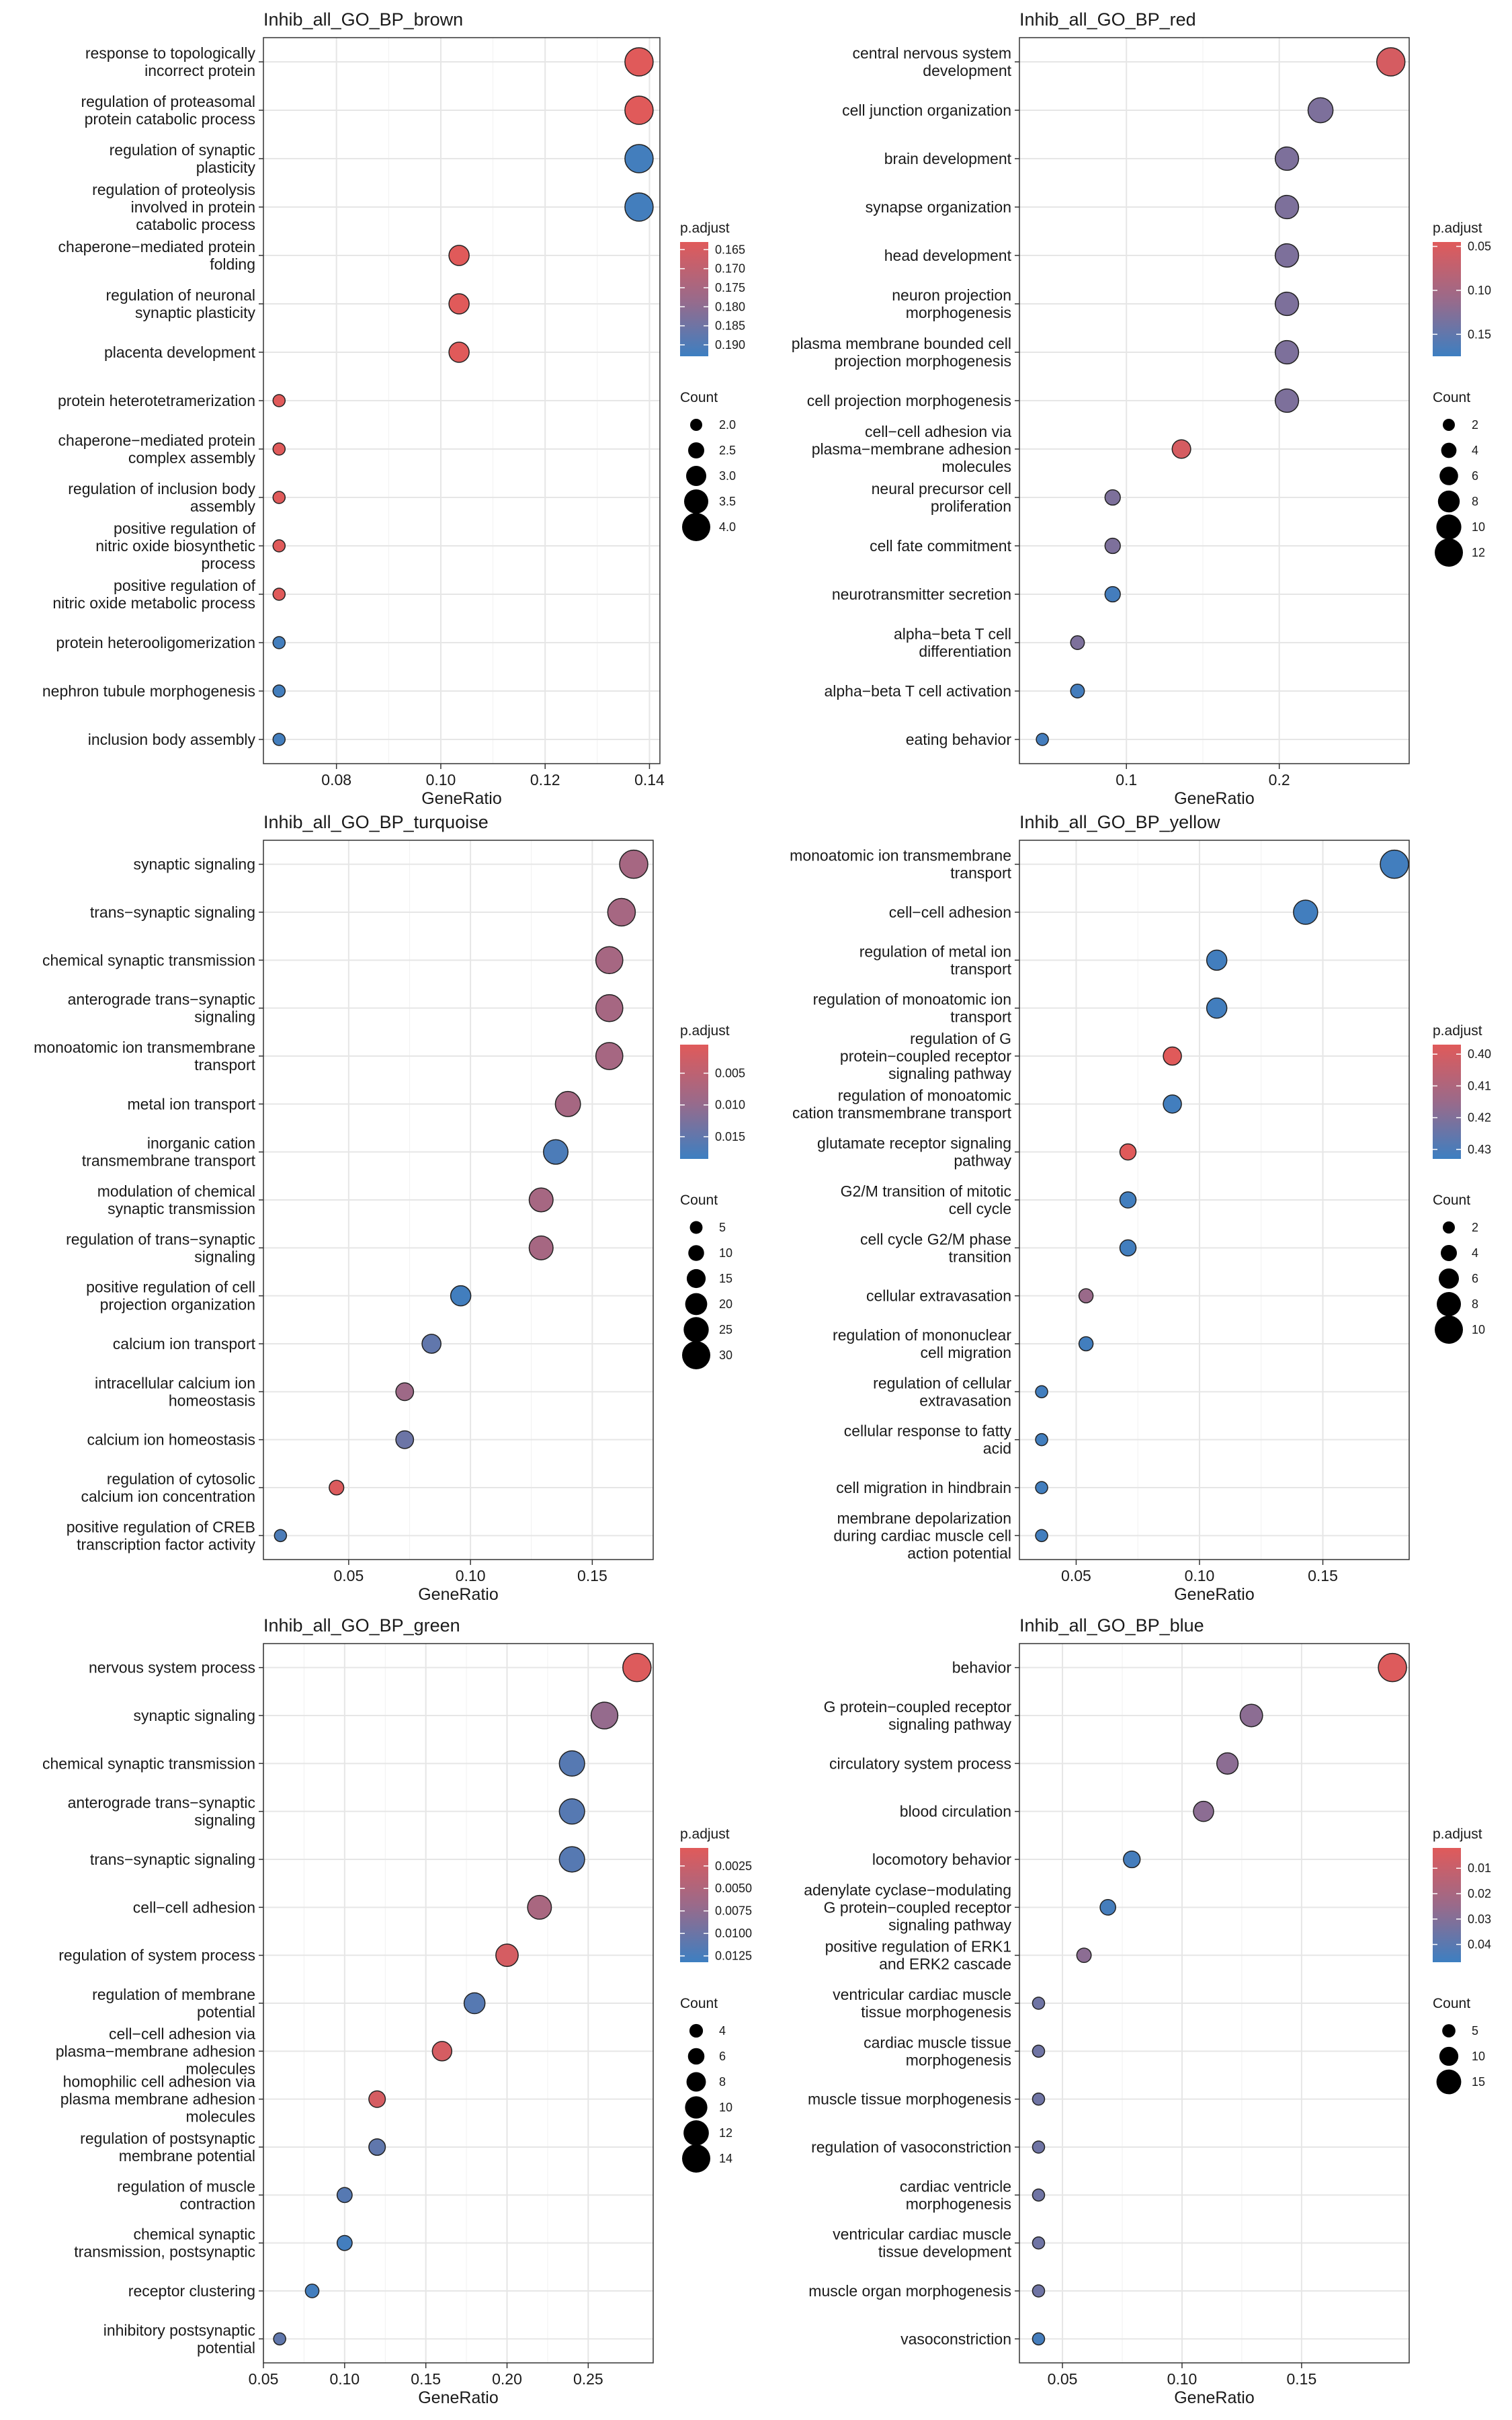  What do you see at coordinates (945, 1964) in the screenshot?
I see `term-label: and ERK2 cascade` at bounding box center [945, 1964].